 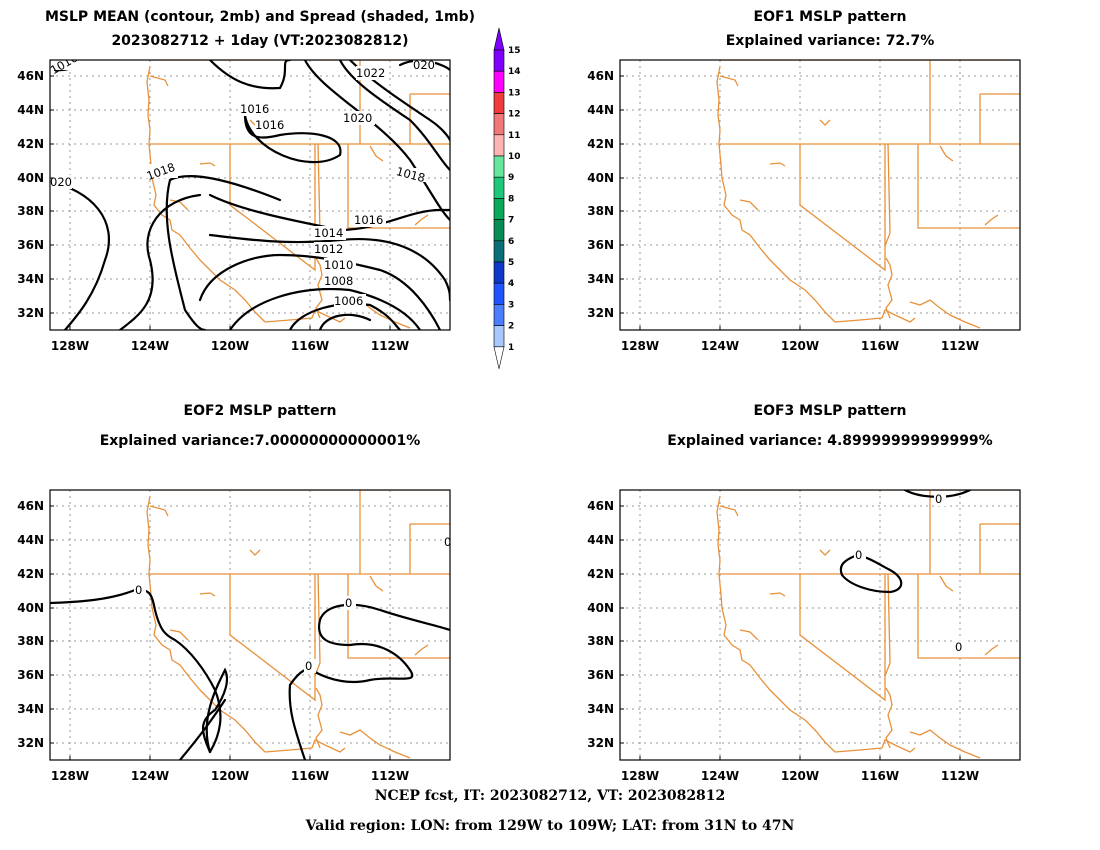 What do you see at coordinates (514, 72) in the screenshot?
I see `colorbar-label: 14` at bounding box center [514, 72].